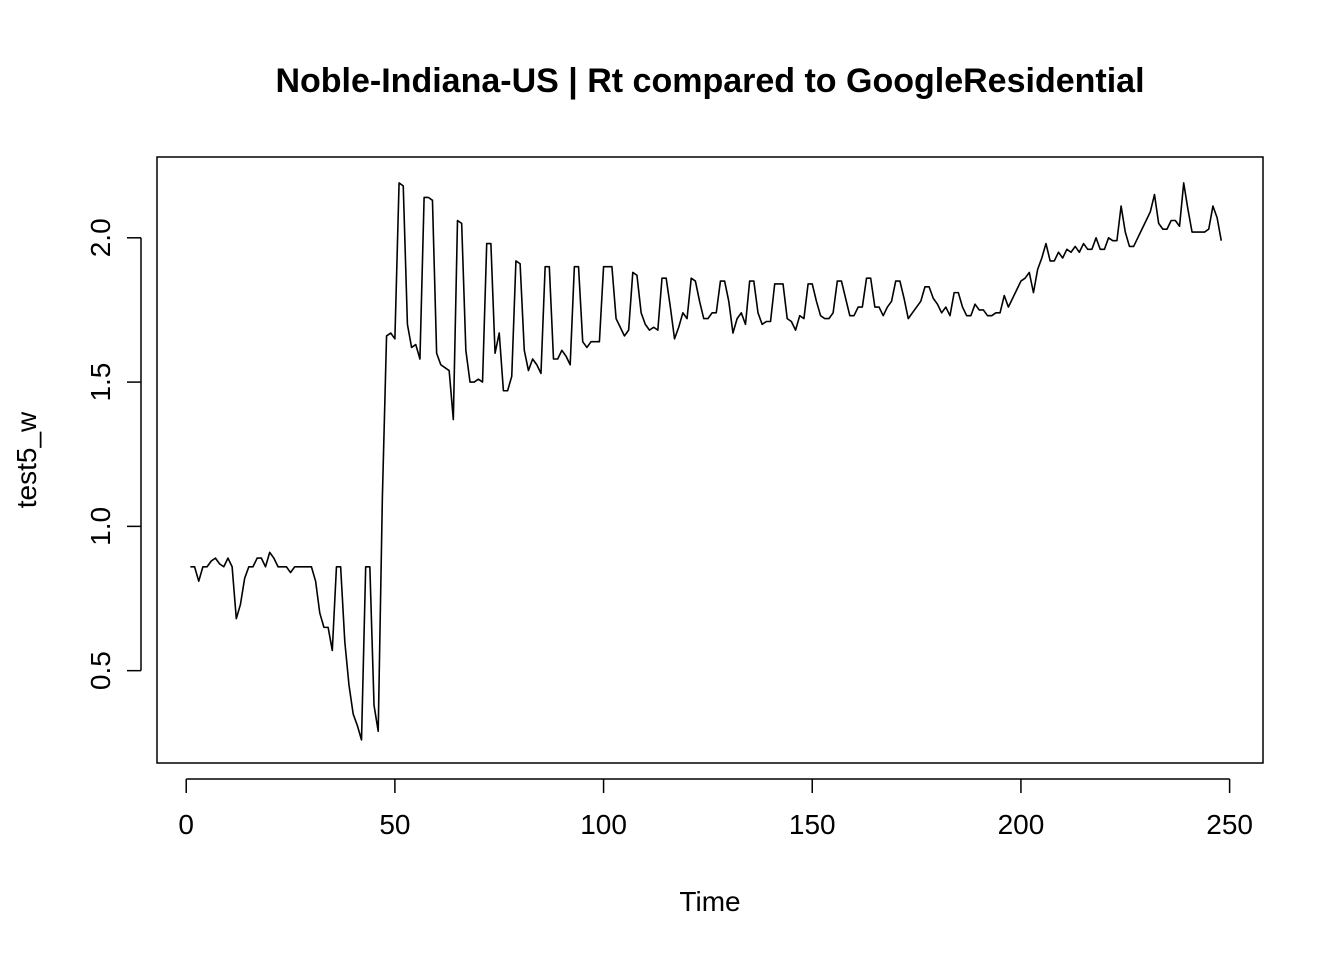  What do you see at coordinates (812, 824) in the screenshot?
I see `x-tick-label: 150` at bounding box center [812, 824].